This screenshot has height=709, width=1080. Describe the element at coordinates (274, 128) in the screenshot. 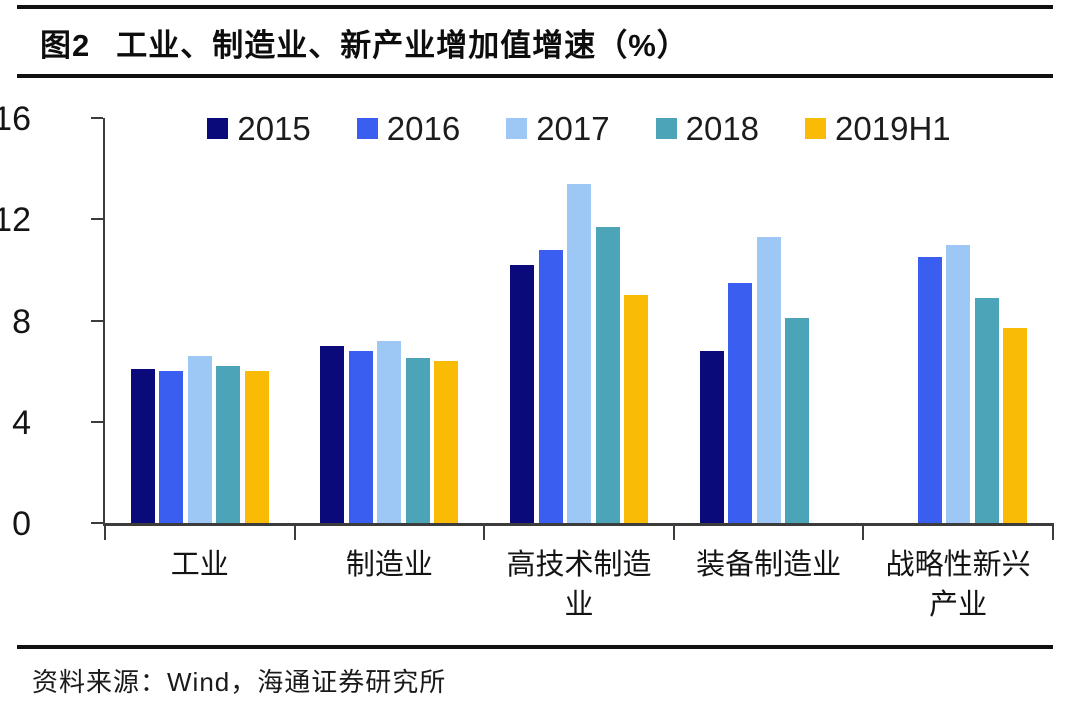

I see `legend-label: 2015` at that location.